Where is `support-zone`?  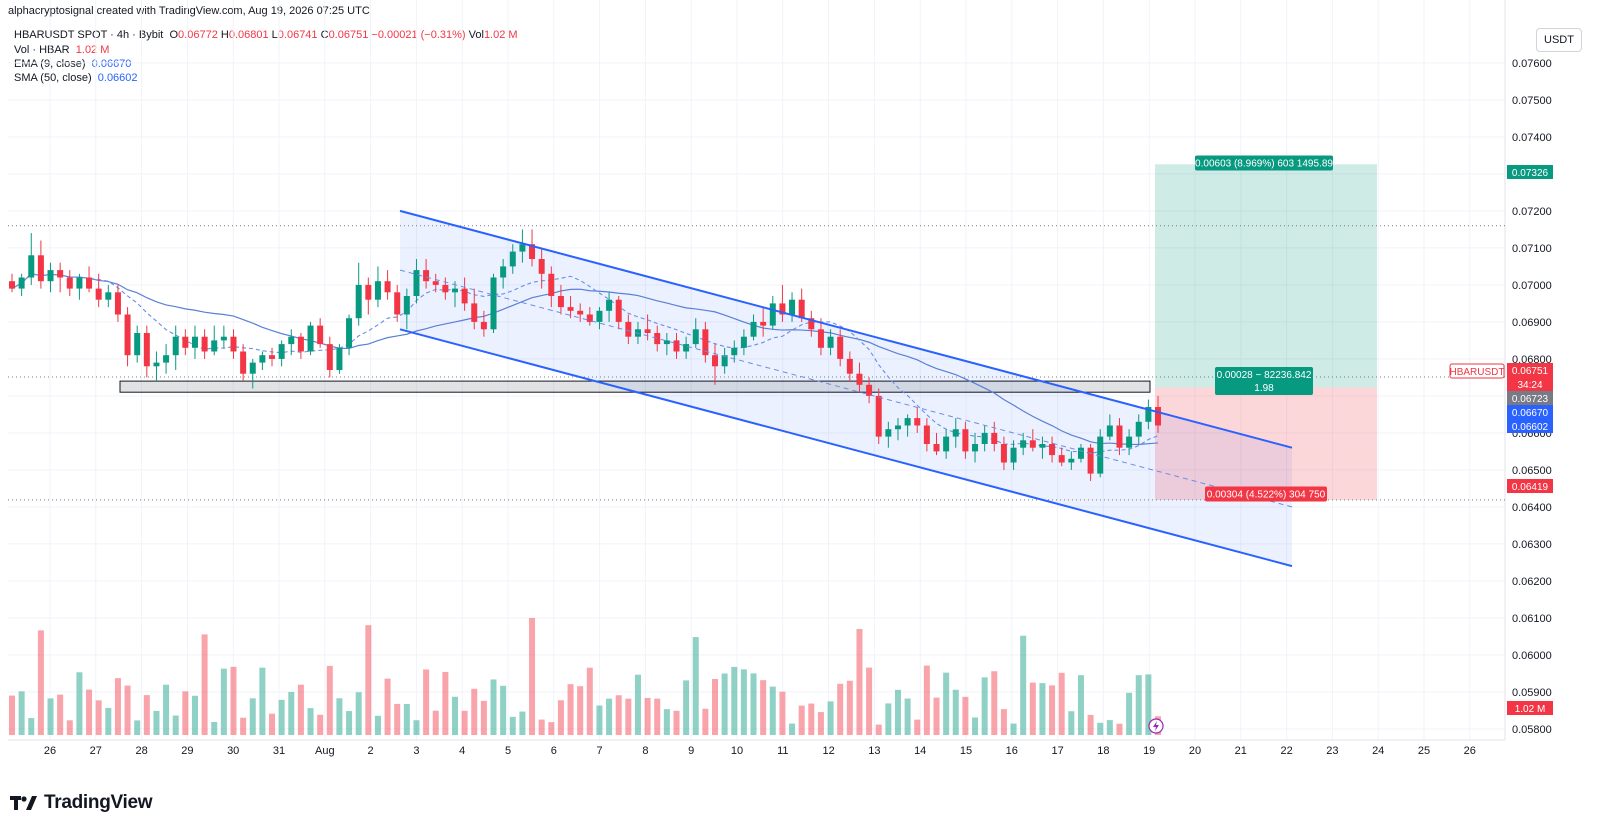
support-zone is located at coordinates (635, 386).